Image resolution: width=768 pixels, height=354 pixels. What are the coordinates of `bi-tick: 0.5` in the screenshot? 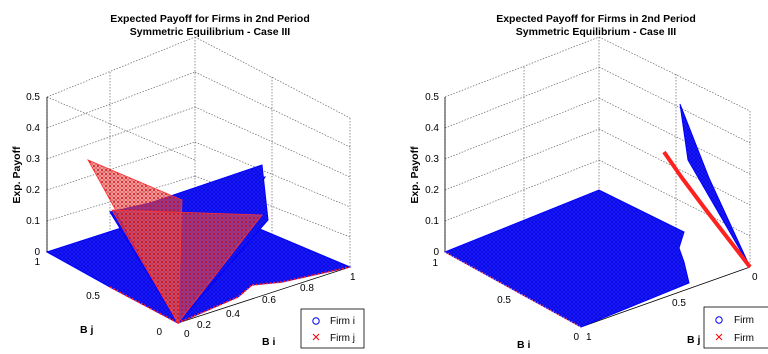 It's located at (504, 300).